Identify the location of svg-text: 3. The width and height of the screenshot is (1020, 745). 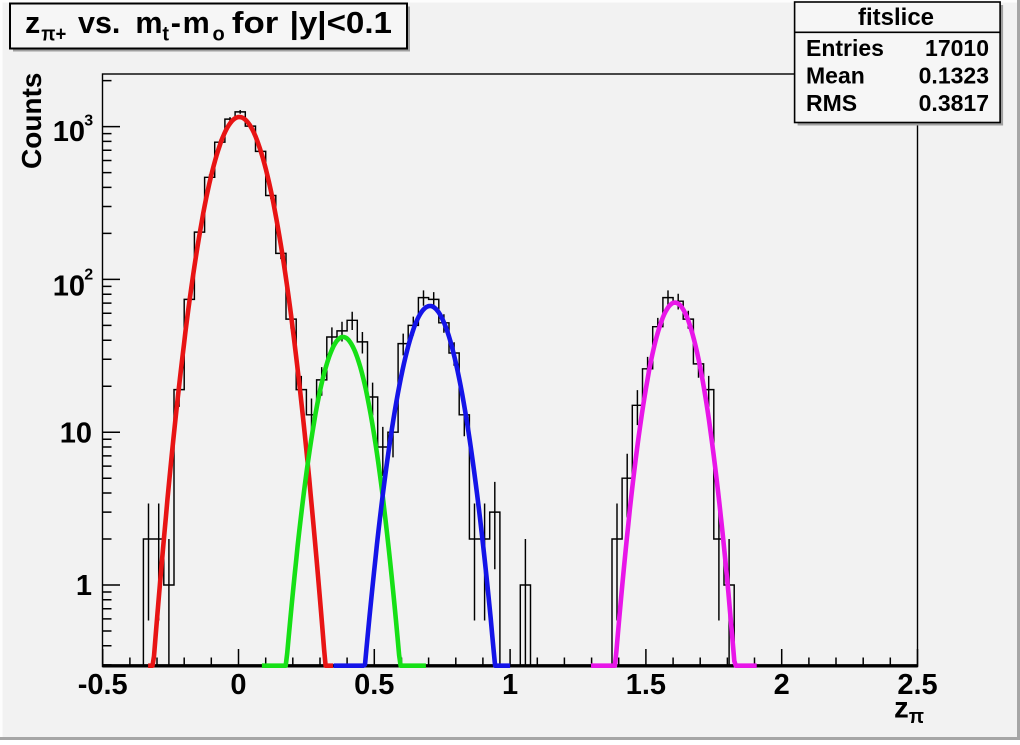
(88, 120).